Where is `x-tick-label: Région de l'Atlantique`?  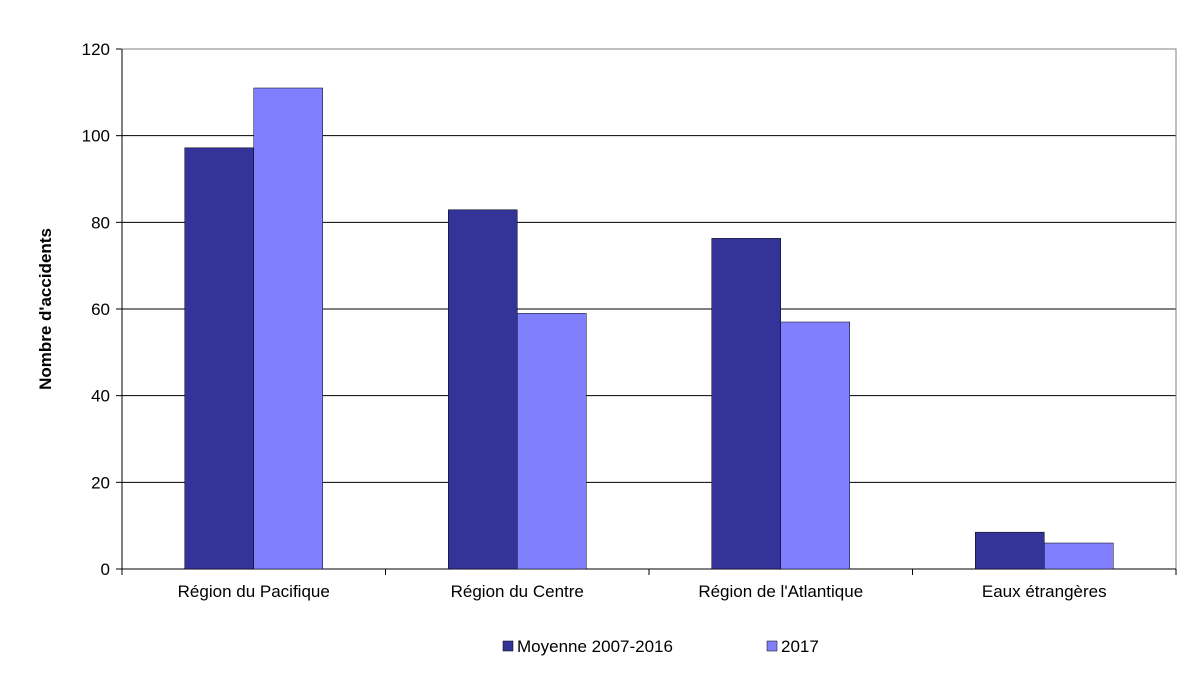
x-tick-label: Région de l'Atlantique is located at coordinates (780, 591).